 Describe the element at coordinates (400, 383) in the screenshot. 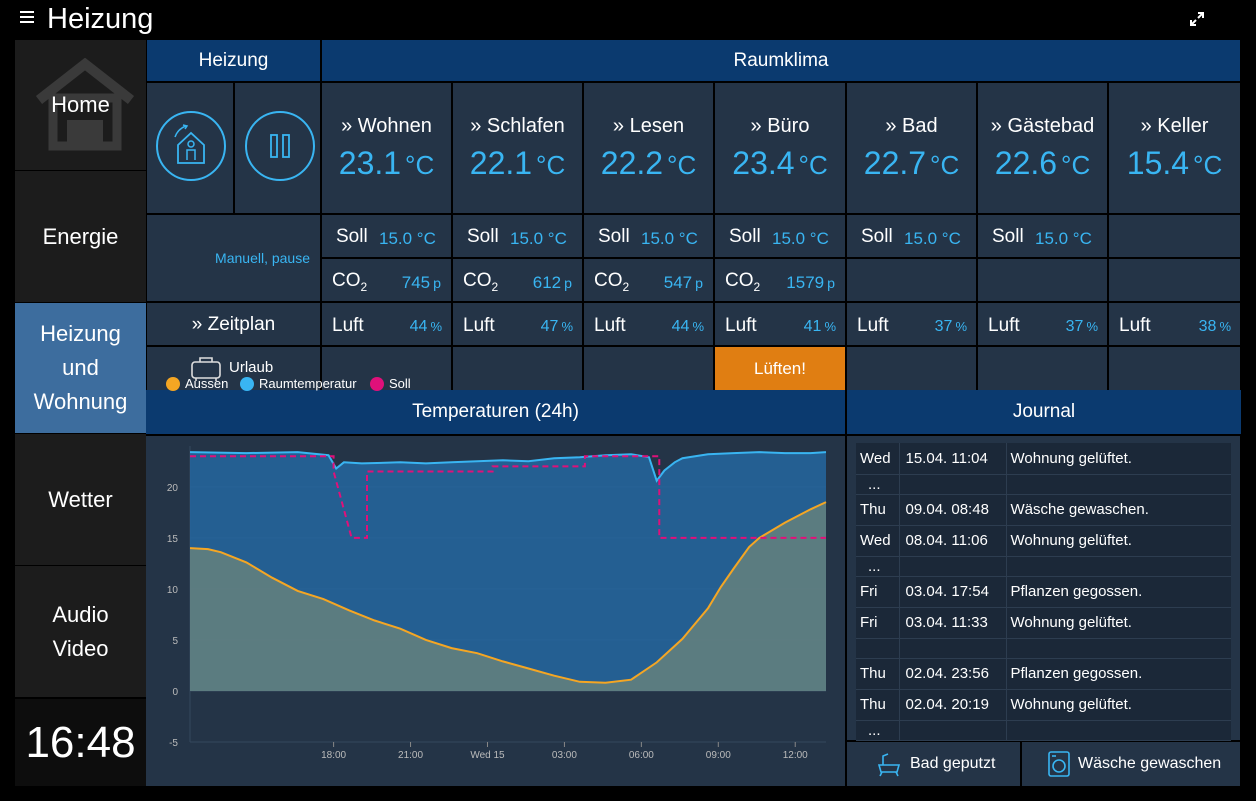

I see `legend-soll-label: Soll` at that location.